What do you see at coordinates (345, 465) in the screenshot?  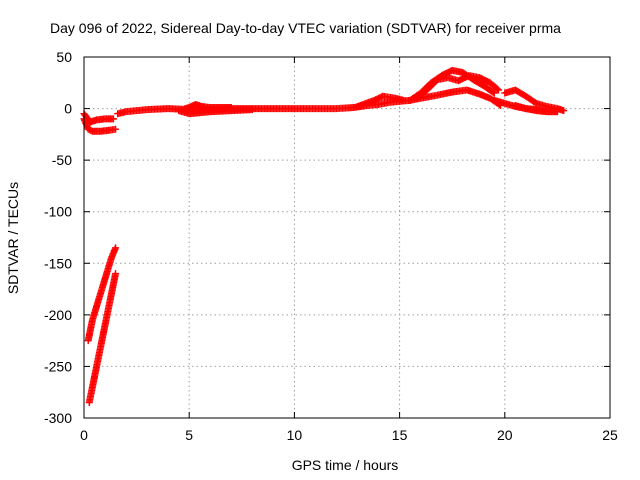 I see `x-axis-label: GPS time / hours` at bounding box center [345, 465].